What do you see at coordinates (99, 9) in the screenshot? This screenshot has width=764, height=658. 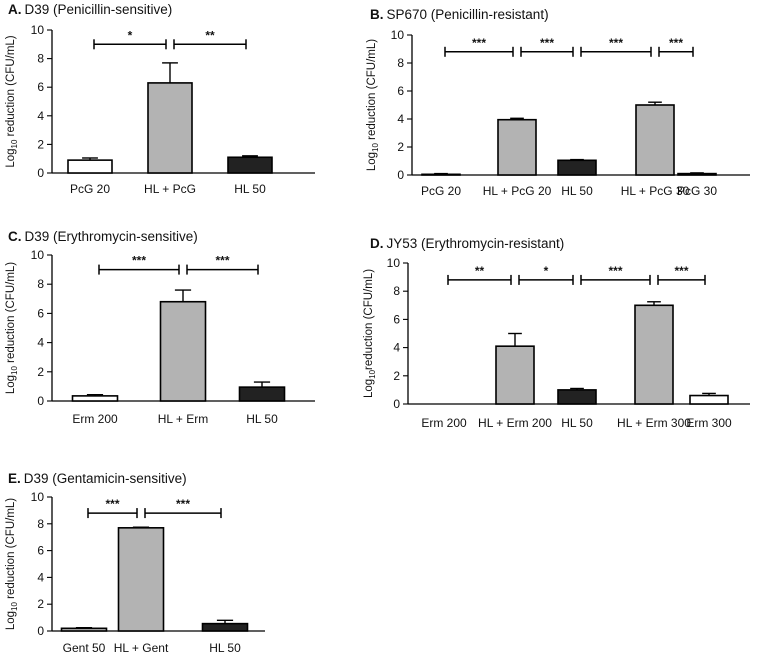 I see `panel-title-text: D39 (Penicillin-sensitive)` at bounding box center [99, 9].